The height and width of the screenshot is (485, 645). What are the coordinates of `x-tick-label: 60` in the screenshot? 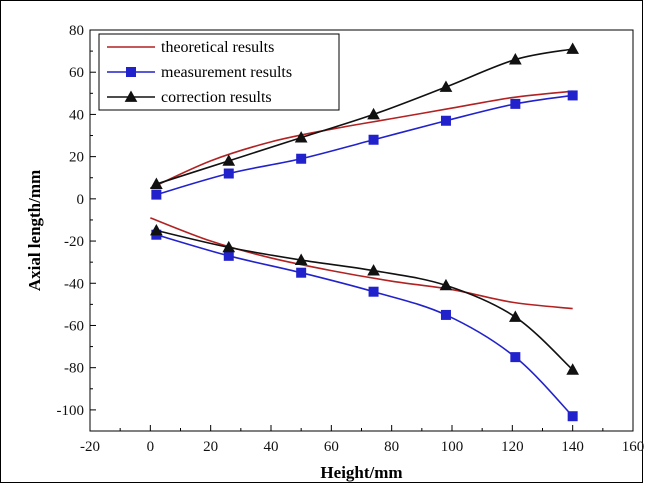 It's located at (331, 447).